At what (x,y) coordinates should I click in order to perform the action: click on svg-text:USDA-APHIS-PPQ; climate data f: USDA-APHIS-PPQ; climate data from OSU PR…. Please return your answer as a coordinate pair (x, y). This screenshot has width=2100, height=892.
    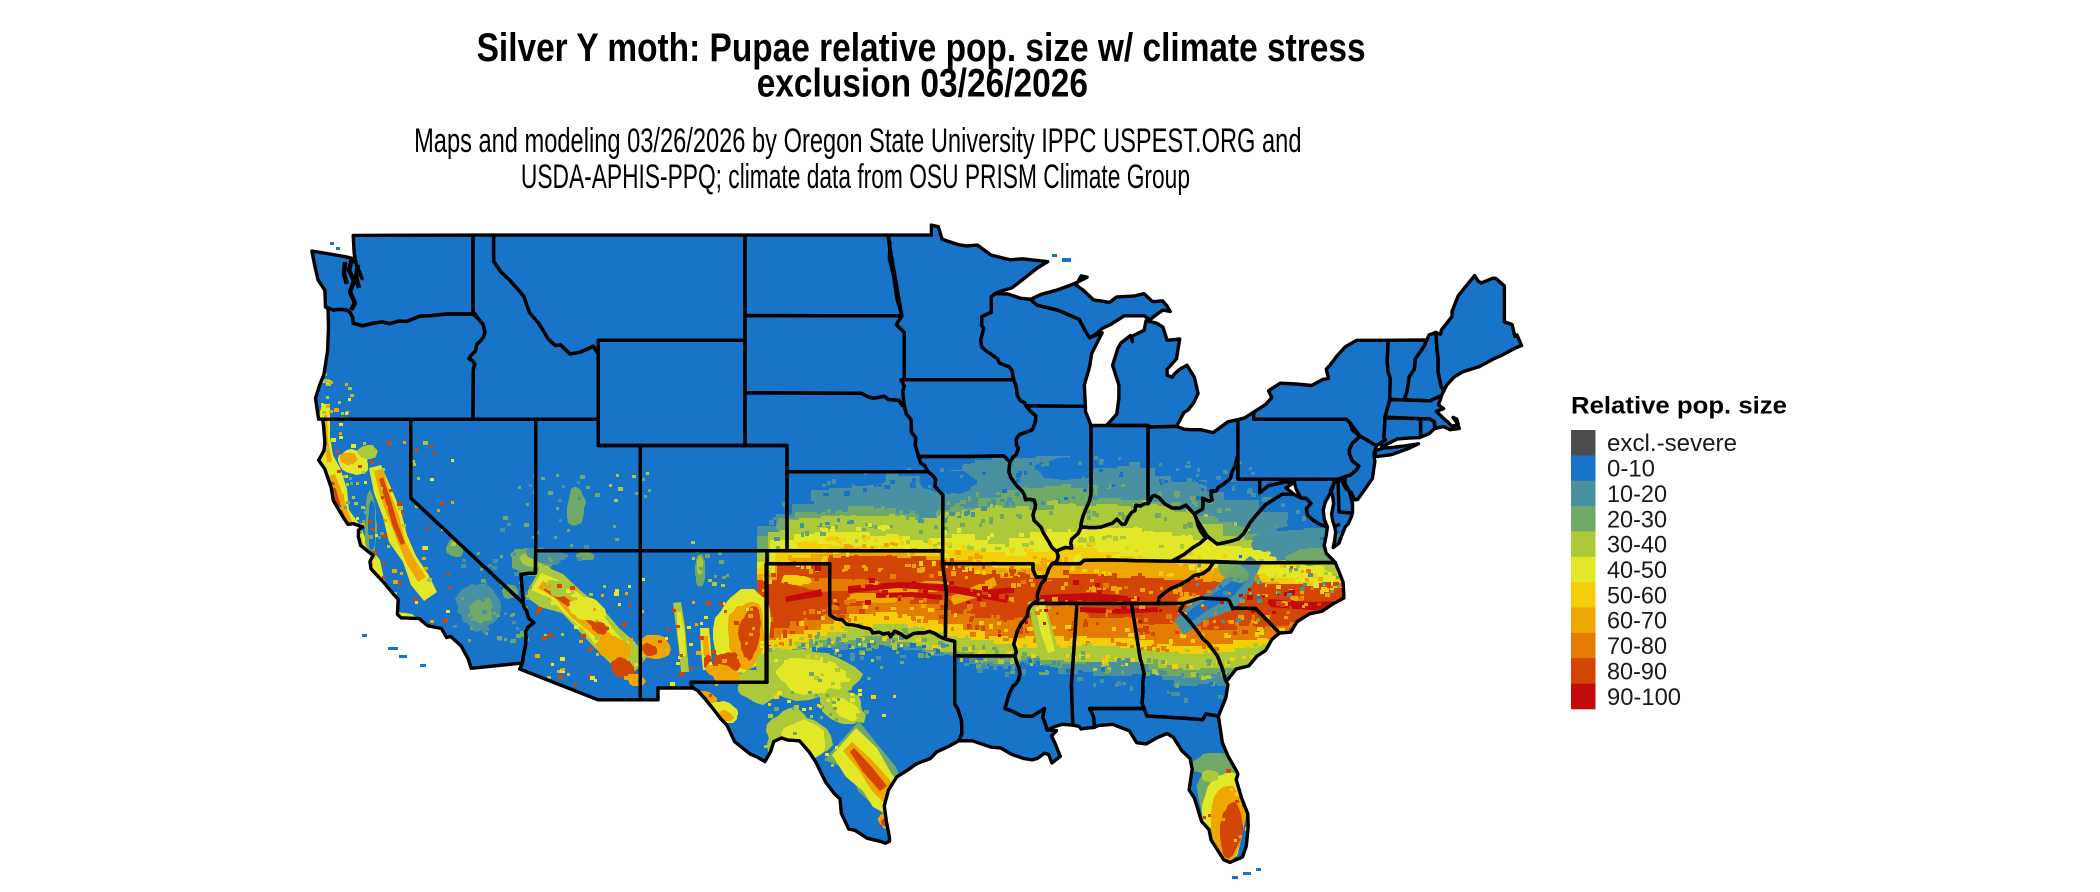
    Looking at the image, I should click on (855, 177).